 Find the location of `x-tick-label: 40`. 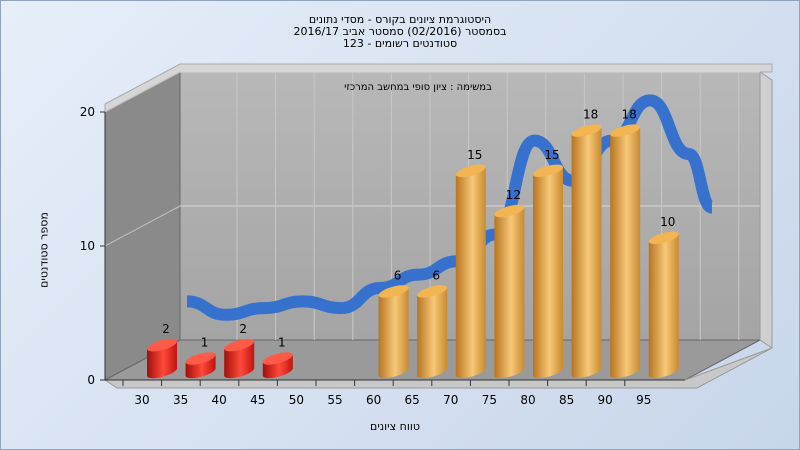

x-tick-label: 40 is located at coordinates (219, 400).